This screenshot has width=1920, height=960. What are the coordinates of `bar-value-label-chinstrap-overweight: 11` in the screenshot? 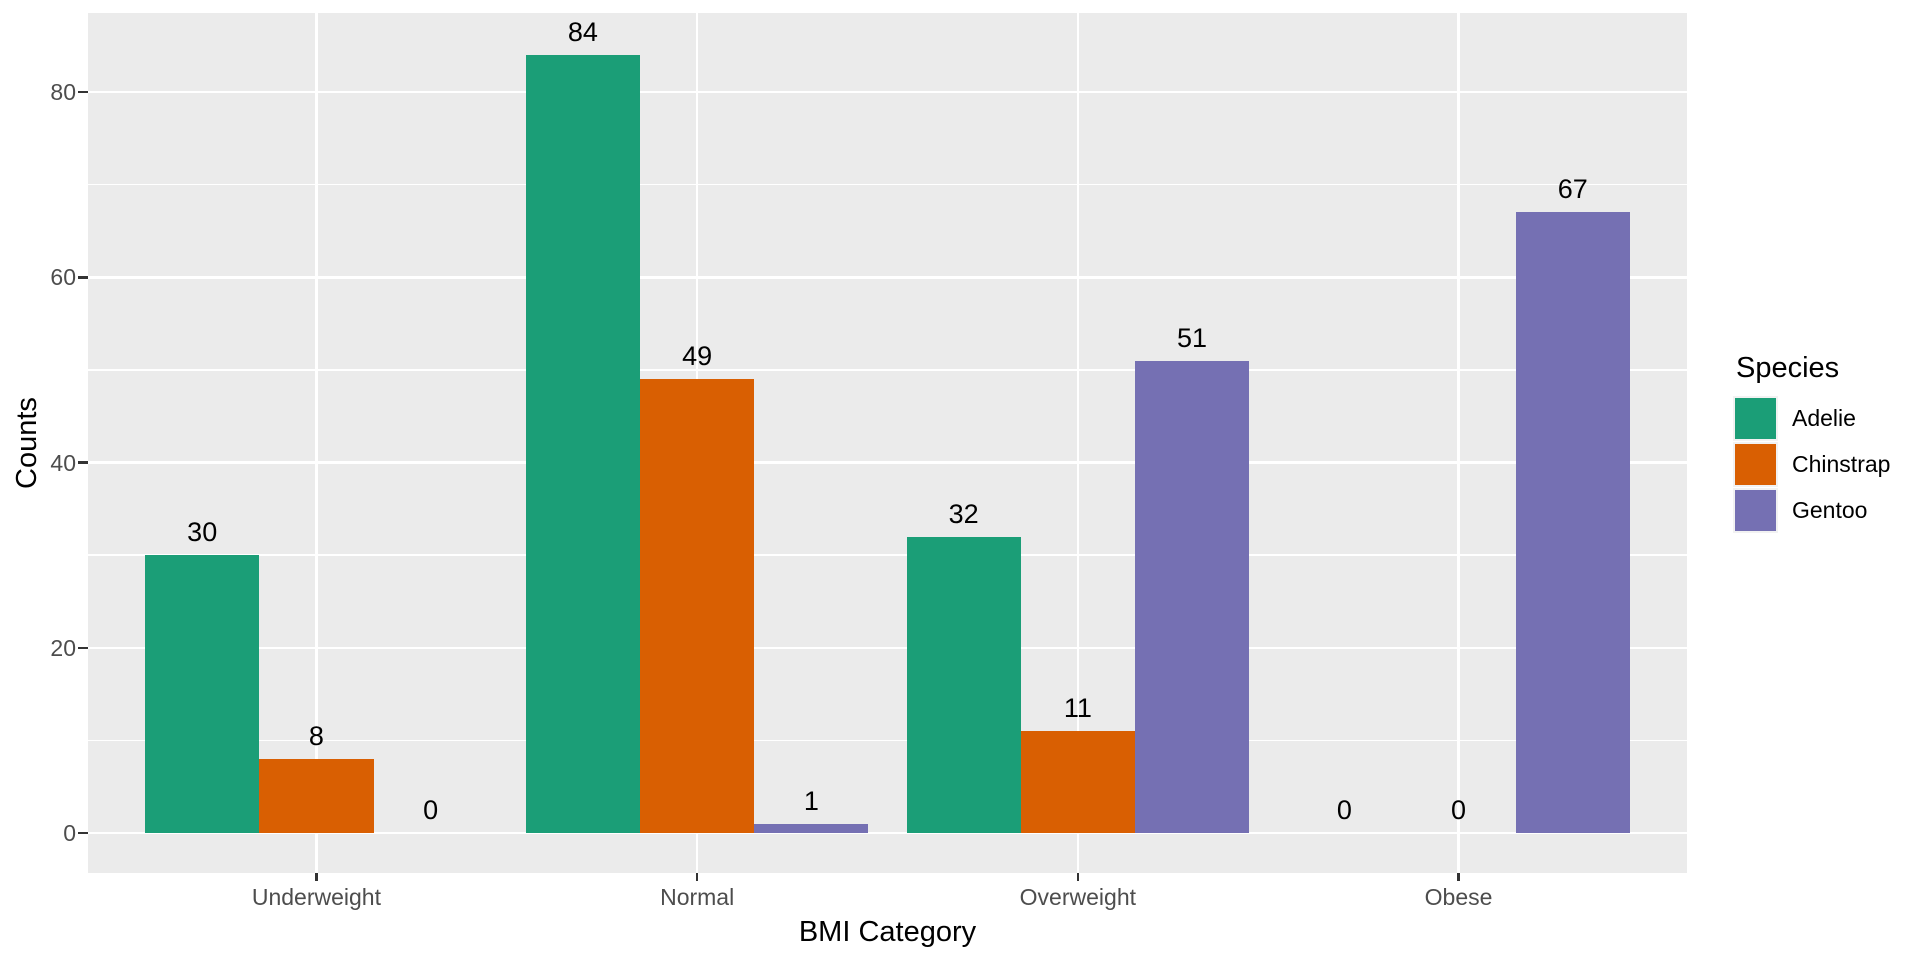 It's located at (1077, 708).